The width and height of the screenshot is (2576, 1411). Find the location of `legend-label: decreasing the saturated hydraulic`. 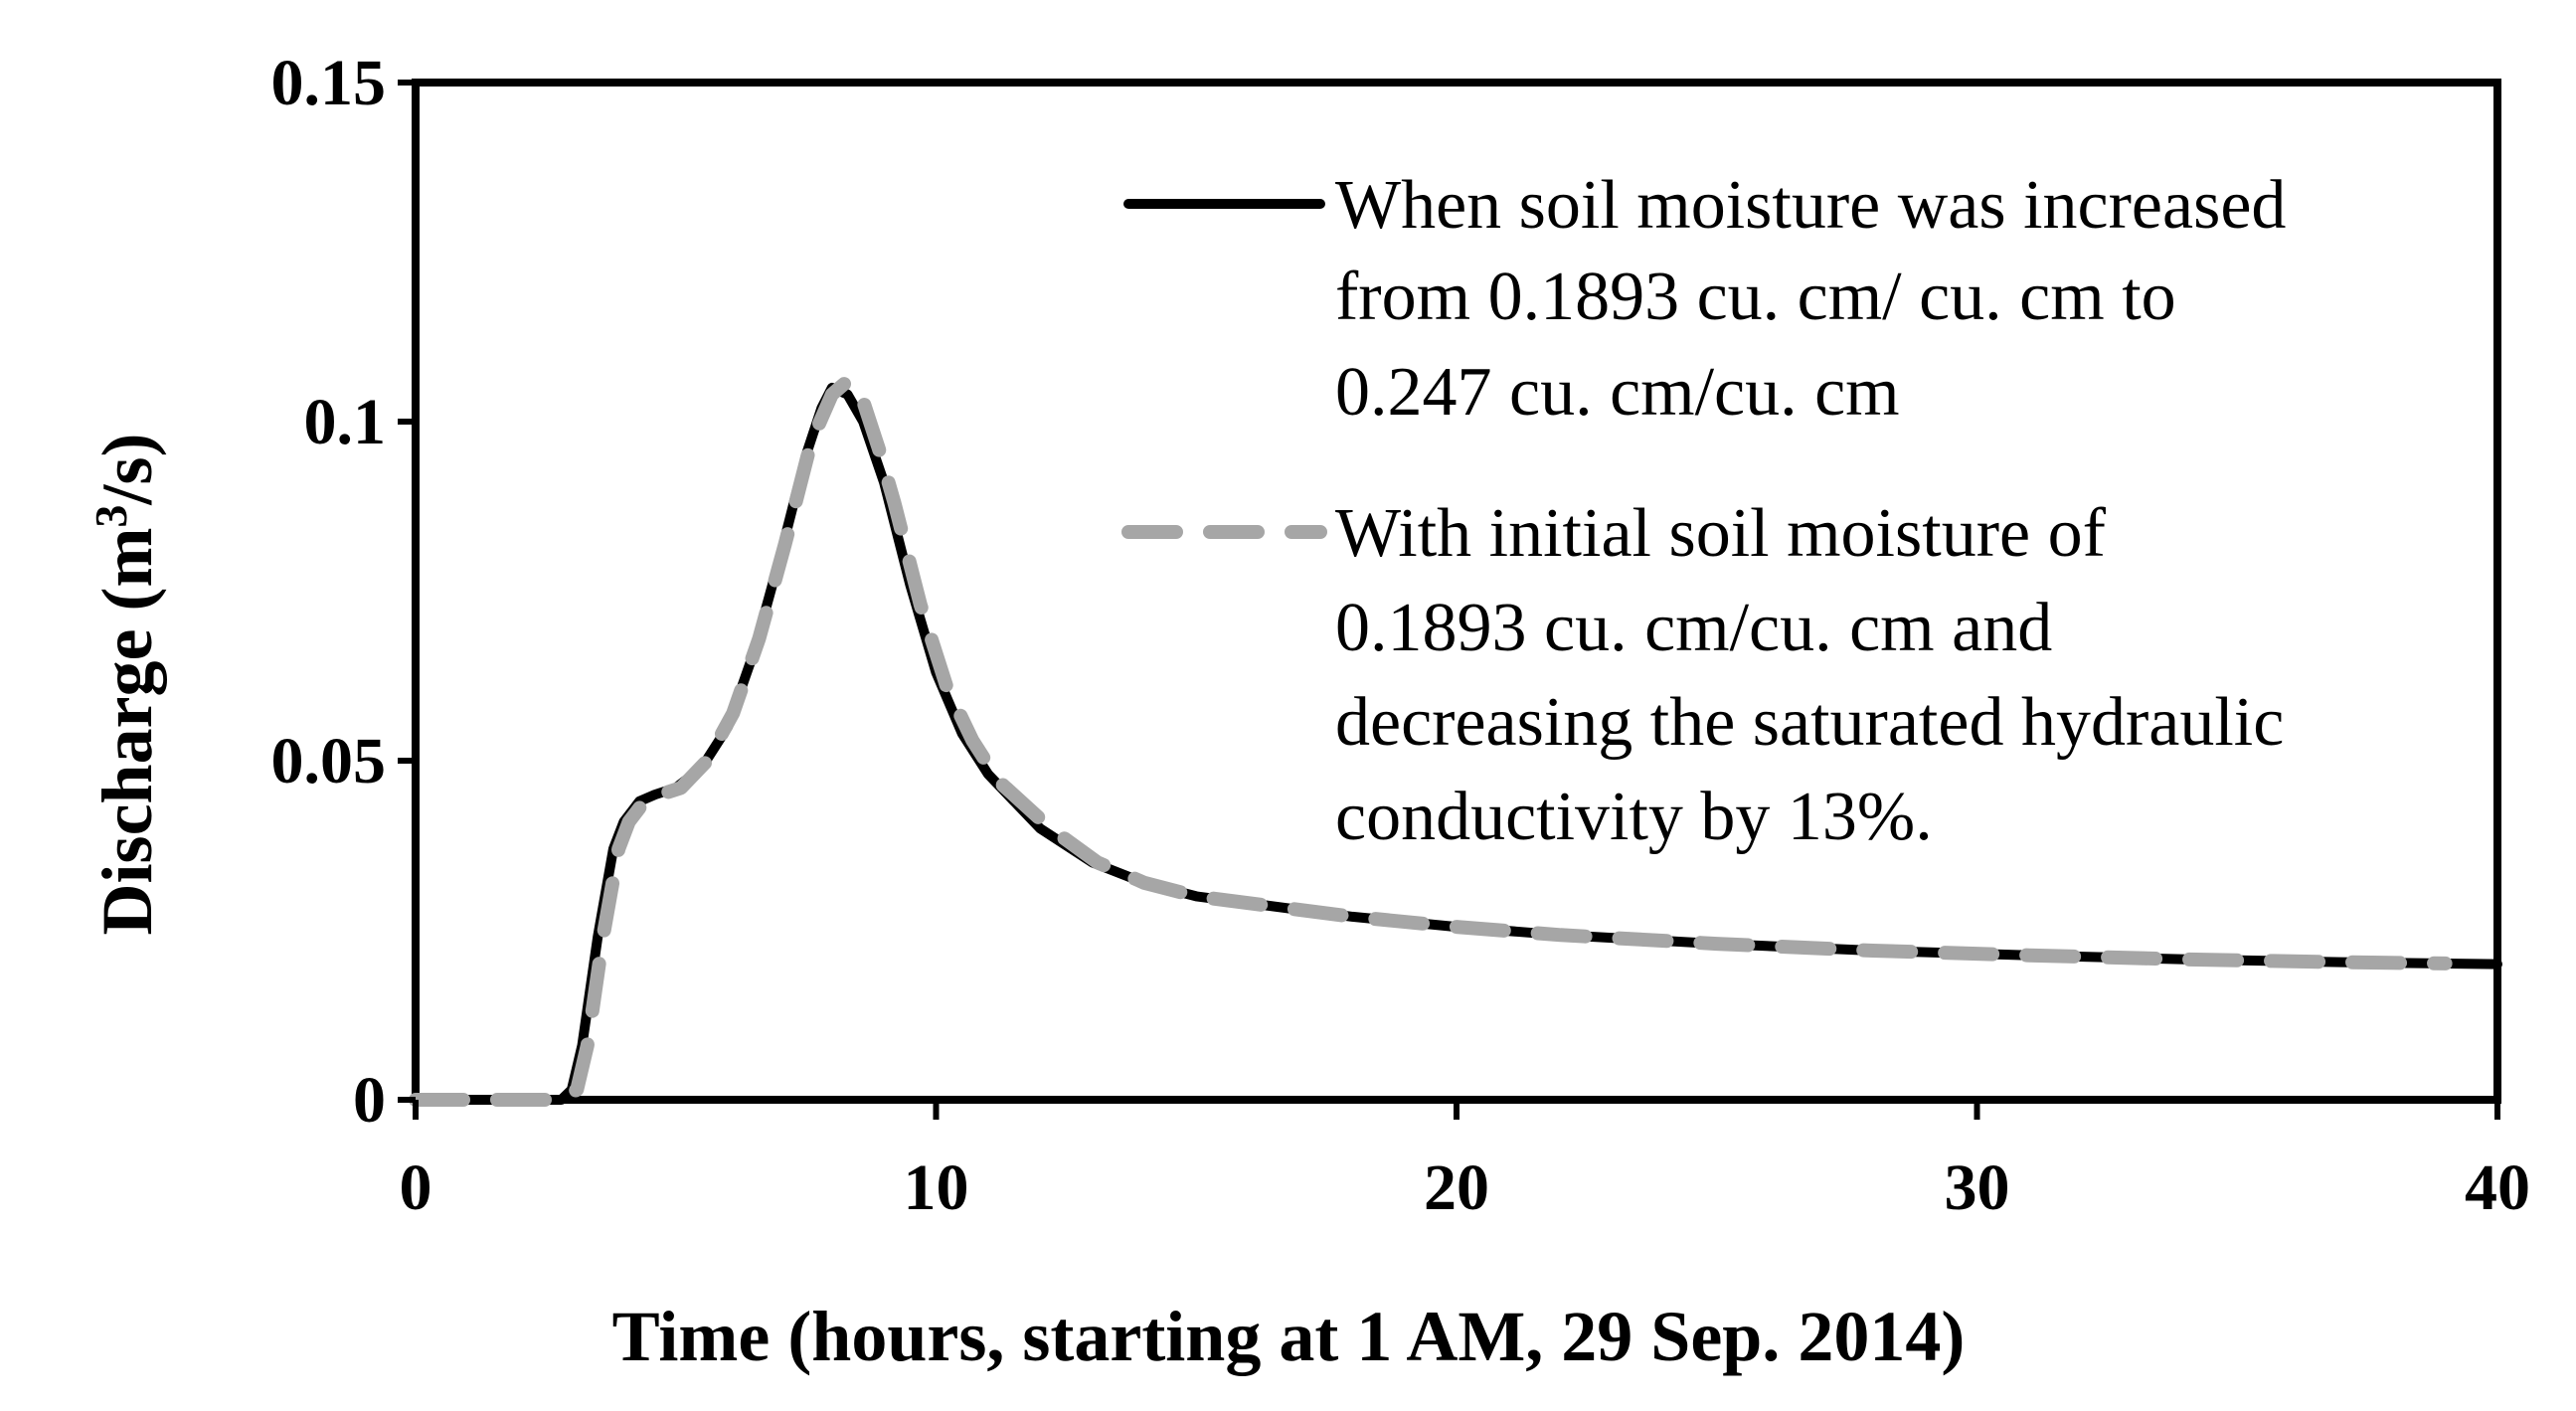

legend-label: decreasing the saturated hydraulic is located at coordinates (1809, 722).